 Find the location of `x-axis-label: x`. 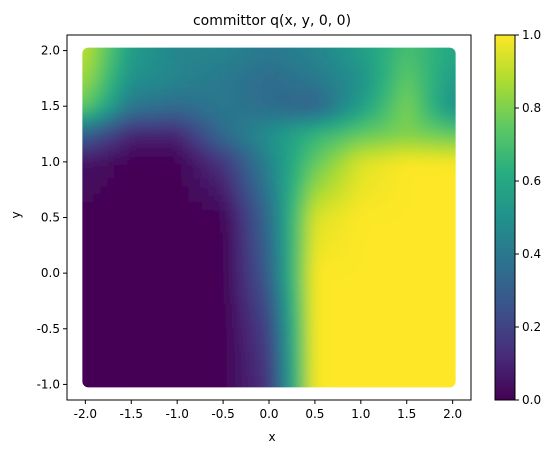

x-axis-label: x is located at coordinates (271, 437).